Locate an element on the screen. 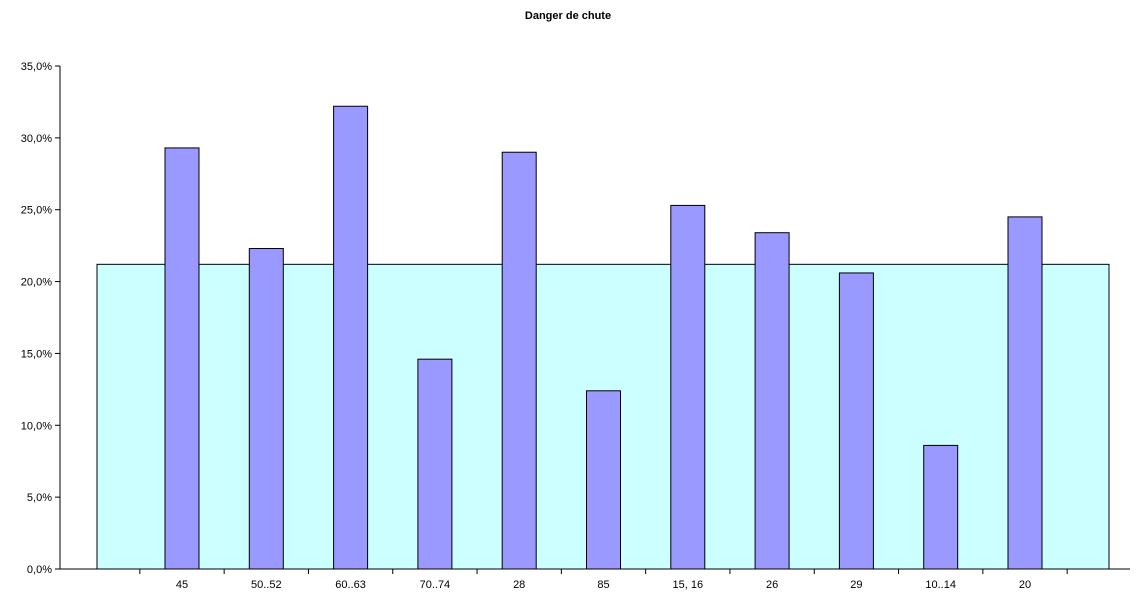  x-tick-label-4: 28 is located at coordinates (519, 585).